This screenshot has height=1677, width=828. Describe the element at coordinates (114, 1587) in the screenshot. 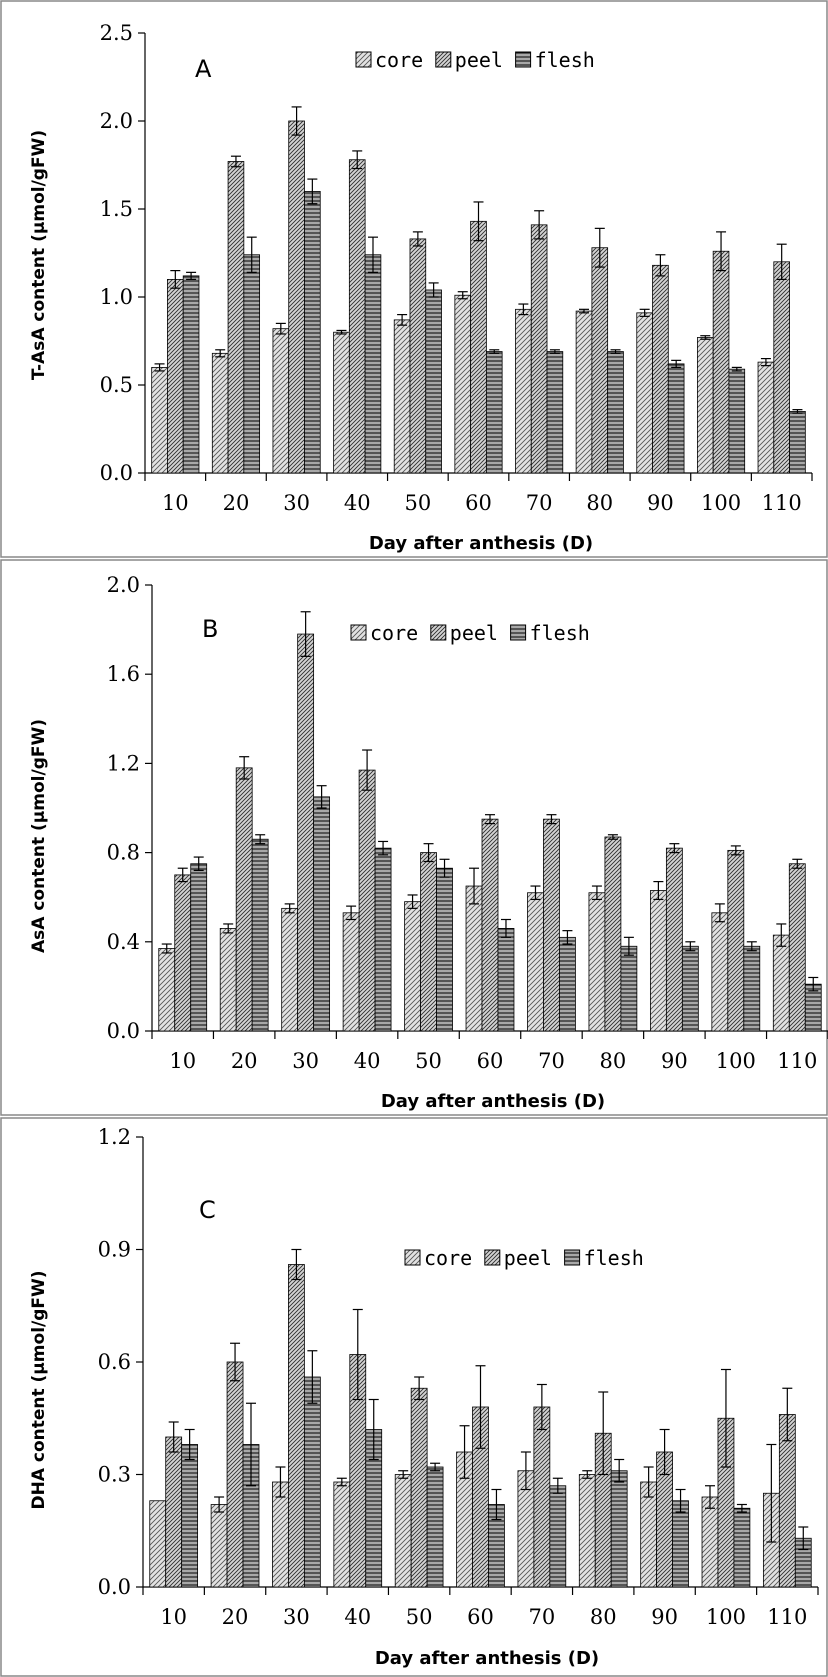

I see `y-tick-label: 0.0` at that location.